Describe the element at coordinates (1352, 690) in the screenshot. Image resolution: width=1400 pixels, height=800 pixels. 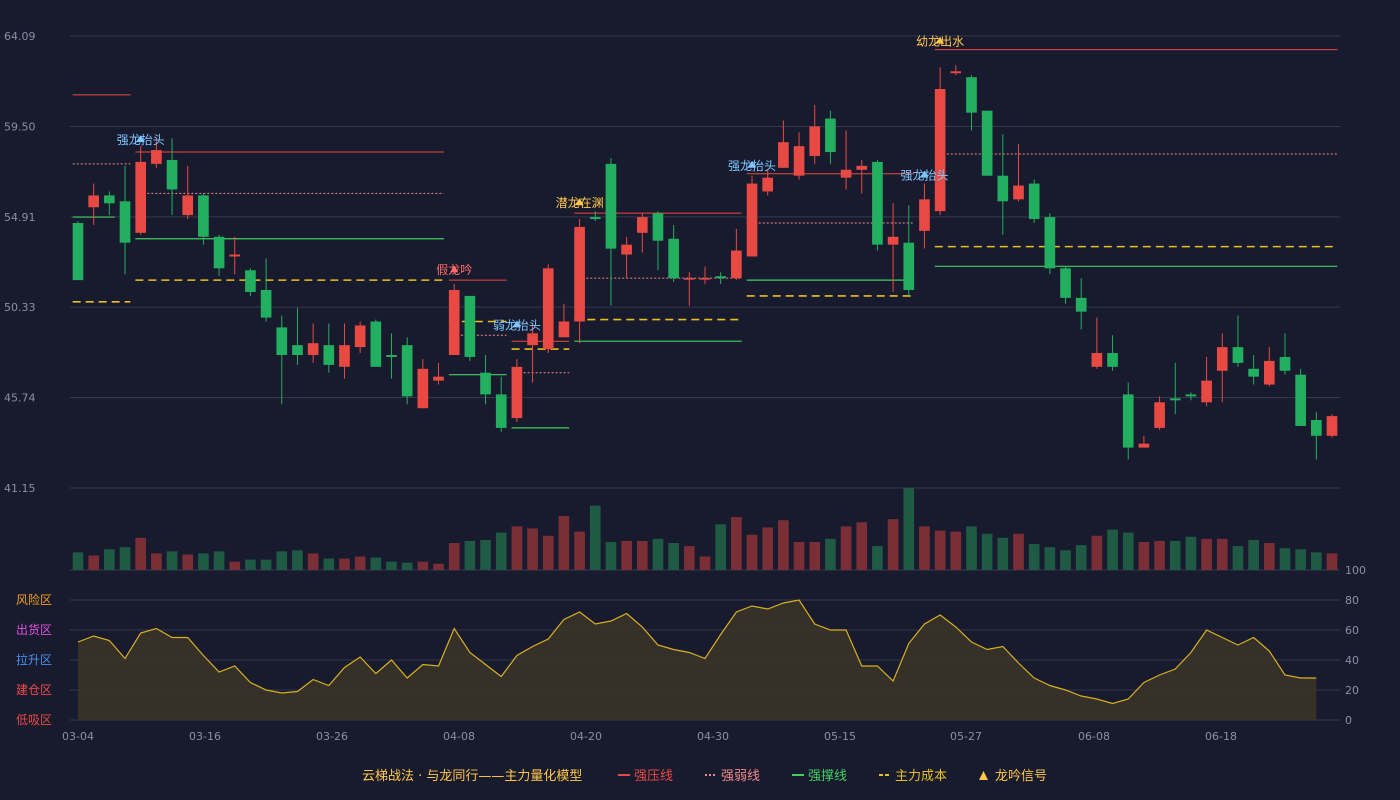
I see `osc-tick-label: 20` at that location.